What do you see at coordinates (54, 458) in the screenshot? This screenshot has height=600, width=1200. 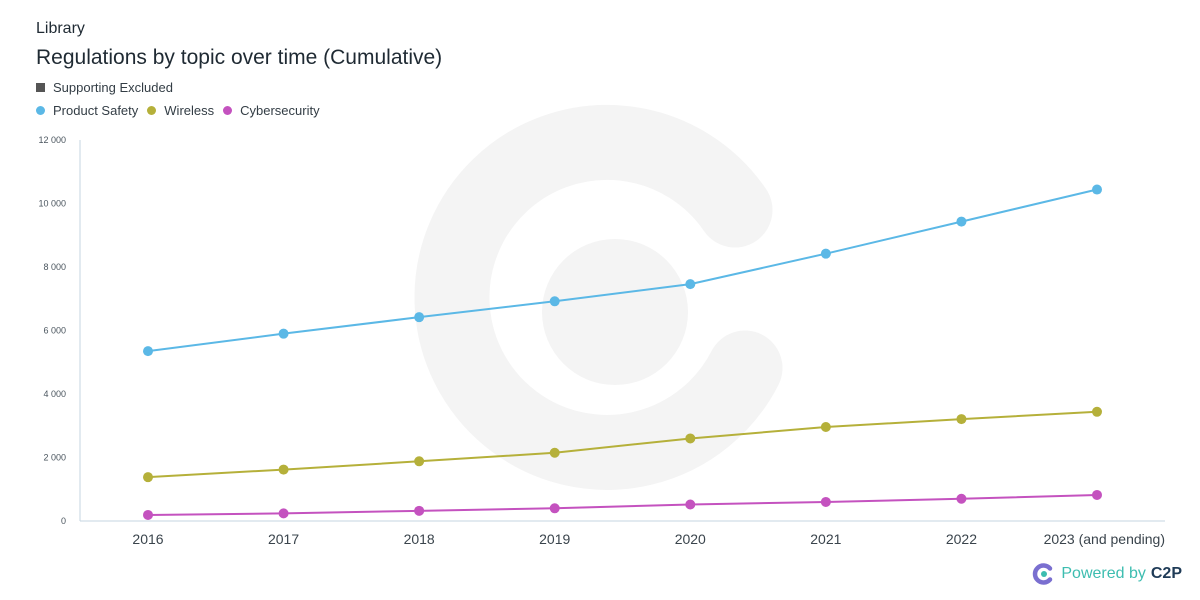 I see `y-tick-label: 2 000` at bounding box center [54, 458].